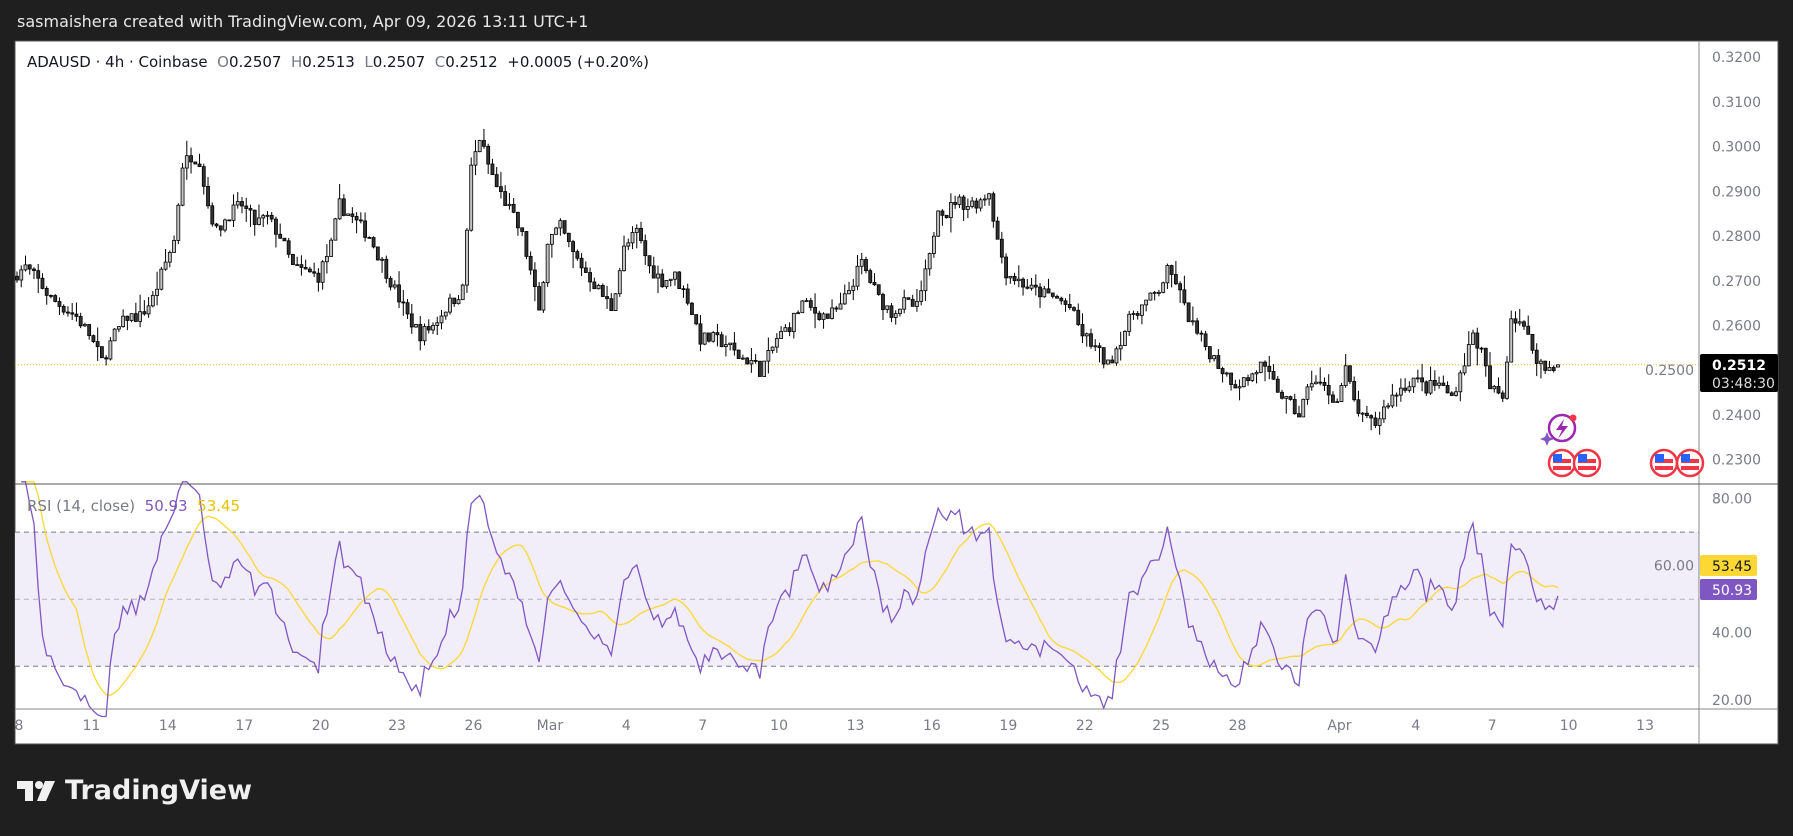  Describe the element at coordinates (1558, 430) in the screenshot. I see `lightning-event-icon` at that location.